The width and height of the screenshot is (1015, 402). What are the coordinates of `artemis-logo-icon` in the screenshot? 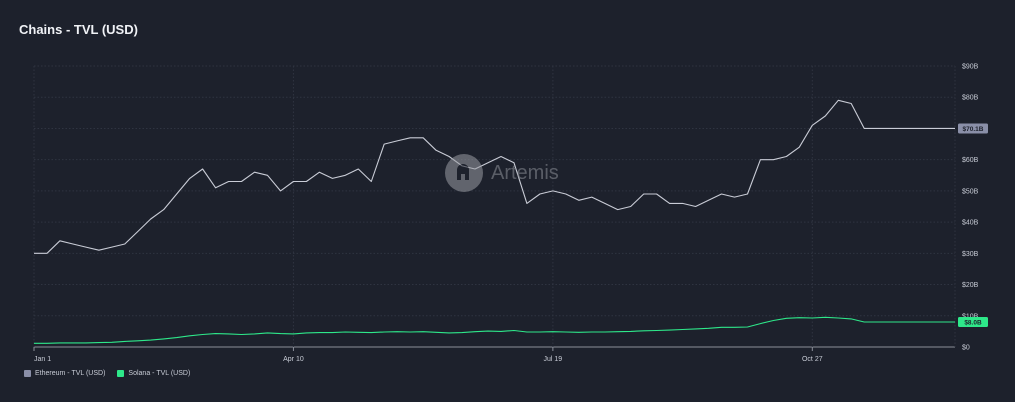 It's located at (464, 173).